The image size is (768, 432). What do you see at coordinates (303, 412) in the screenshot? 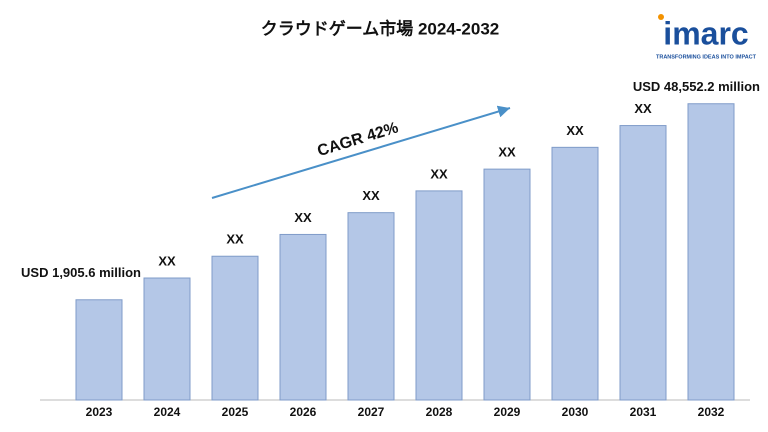
I see `x-tick-label: 2026` at bounding box center [303, 412].